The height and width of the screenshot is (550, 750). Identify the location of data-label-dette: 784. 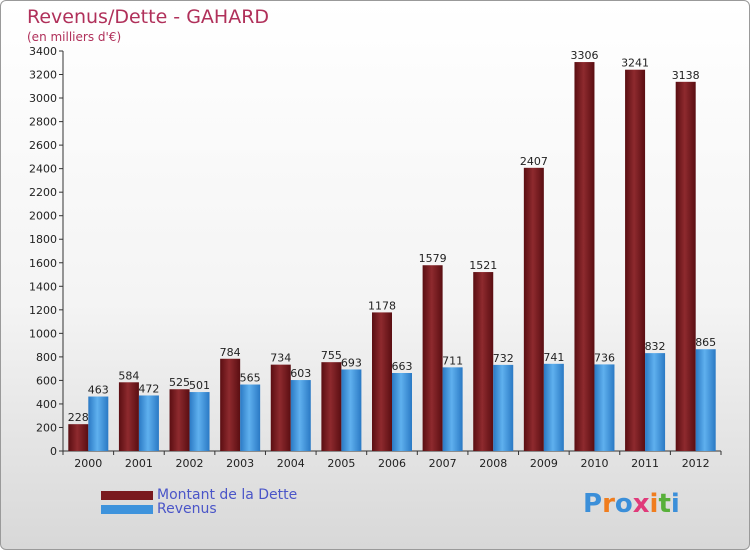
(230, 352).